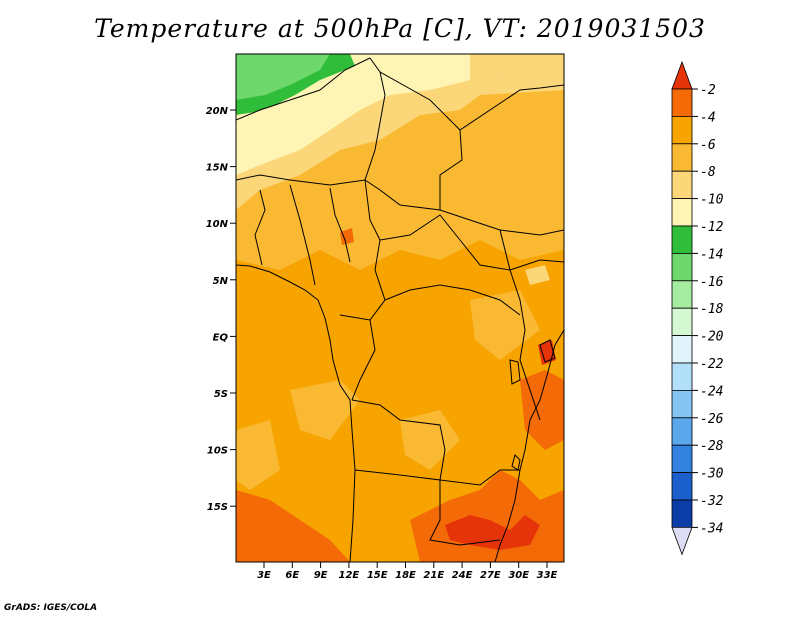  Describe the element at coordinates (517, 69) in the screenshot. I see `field-light-east` at that location.